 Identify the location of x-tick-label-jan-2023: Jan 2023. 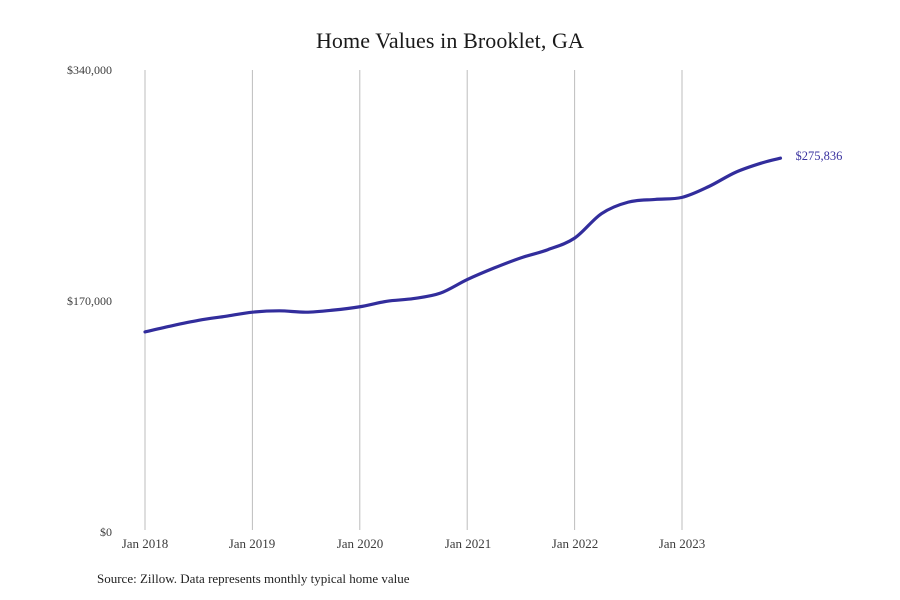
(682, 543).